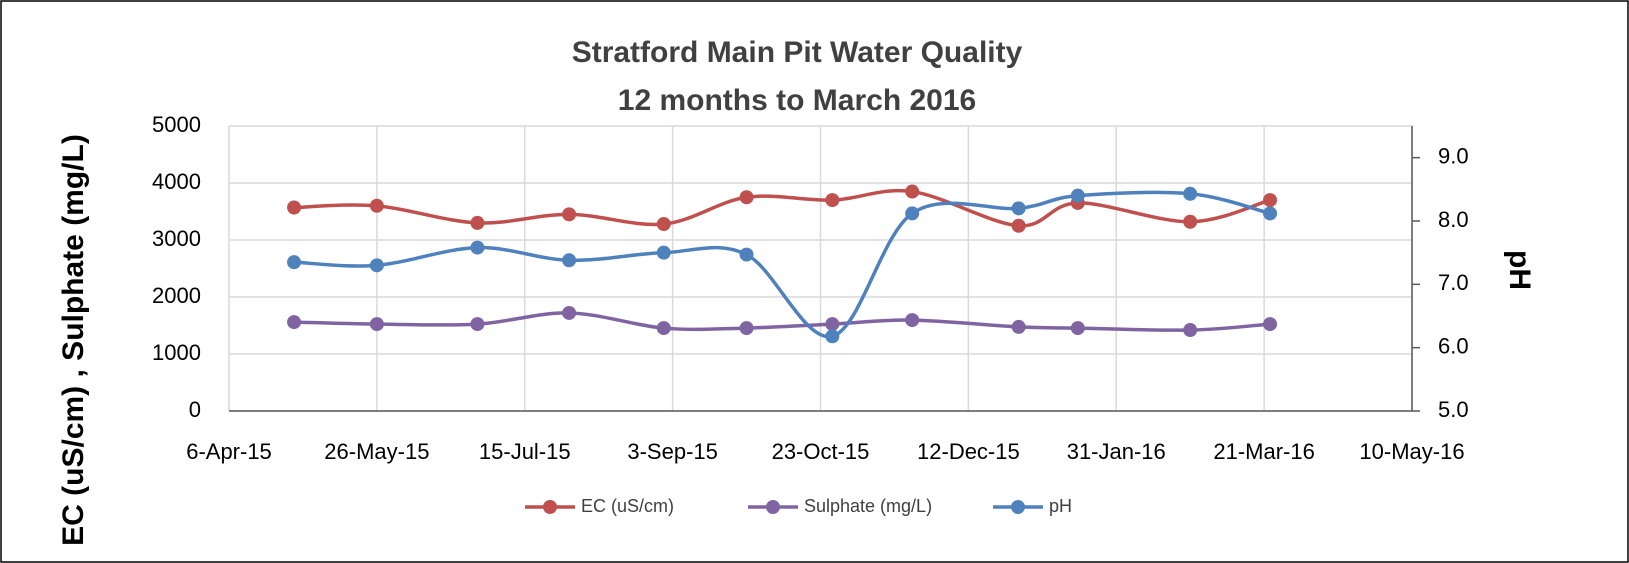 This screenshot has width=1629, height=563. What do you see at coordinates (1453, 219) in the screenshot?
I see `y2-tick-label: 8.0` at bounding box center [1453, 219].